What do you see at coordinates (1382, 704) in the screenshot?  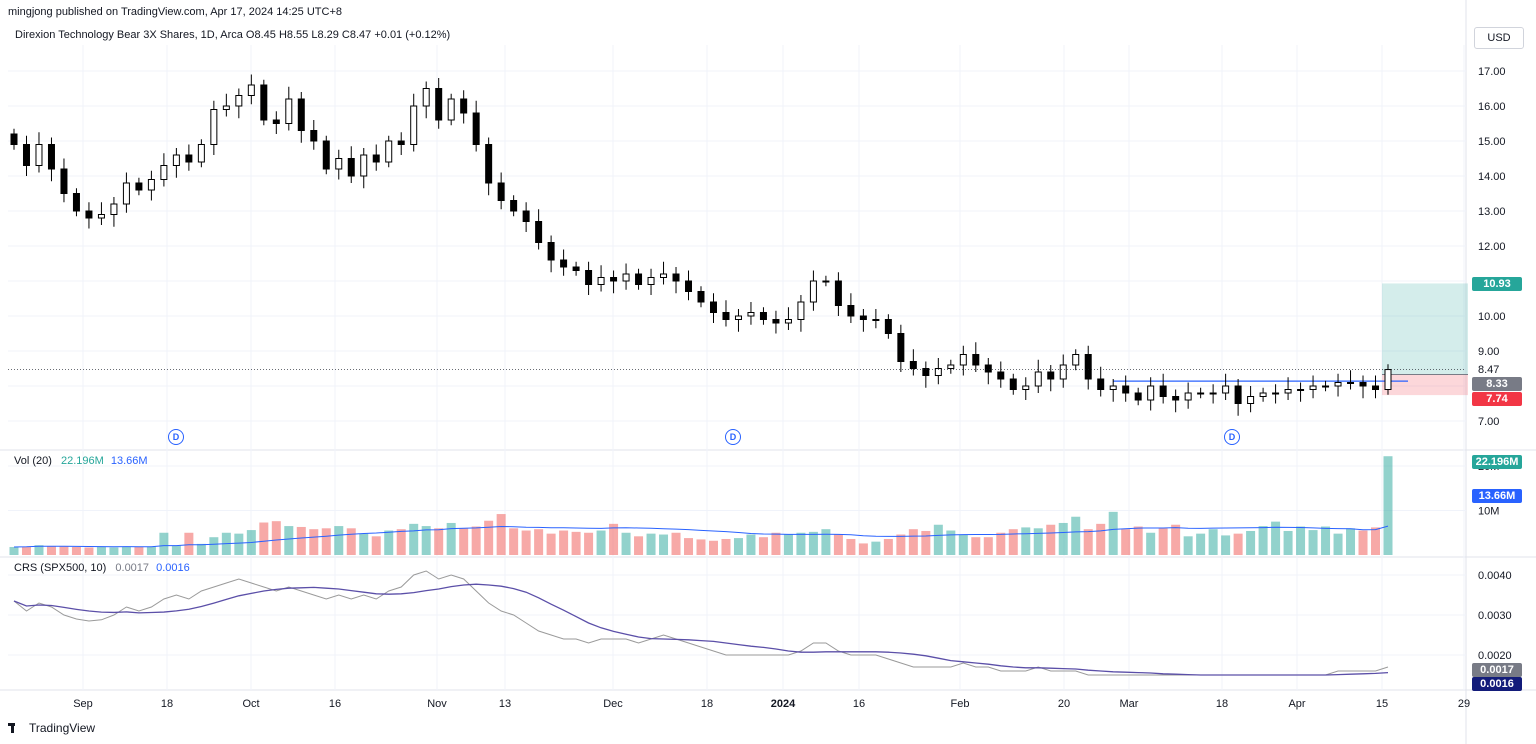 I see `x-tick-label: 15` at bounding box center [1382, 704].